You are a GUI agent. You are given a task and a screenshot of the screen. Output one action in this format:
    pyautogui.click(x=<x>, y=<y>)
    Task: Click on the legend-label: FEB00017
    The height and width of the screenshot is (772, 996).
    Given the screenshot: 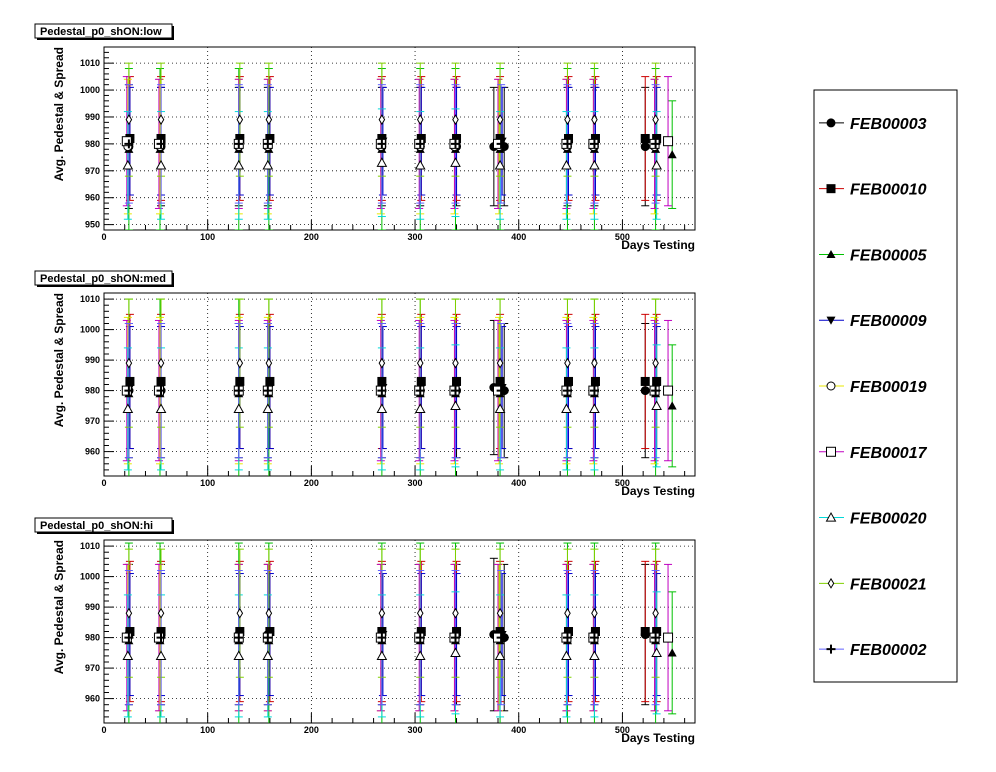 What is the action you would take?
    pyautogui.click(x=889, y=453)
    